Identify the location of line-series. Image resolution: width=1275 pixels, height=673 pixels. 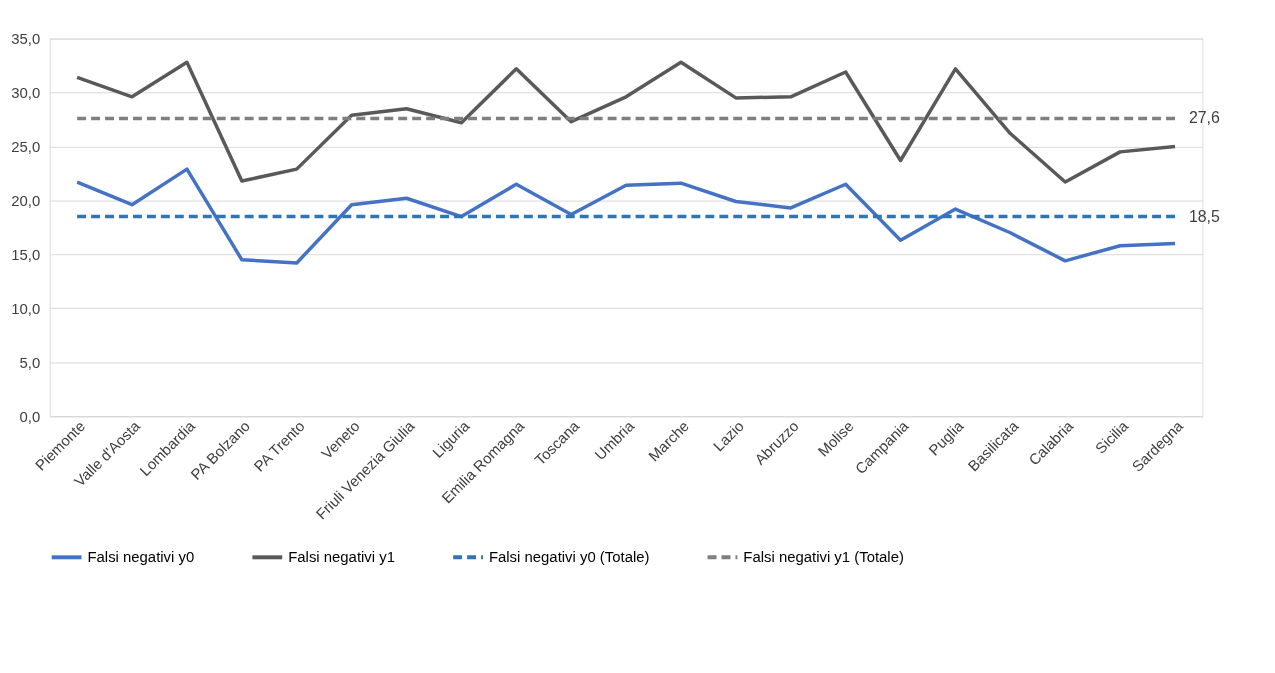
(626, 216).